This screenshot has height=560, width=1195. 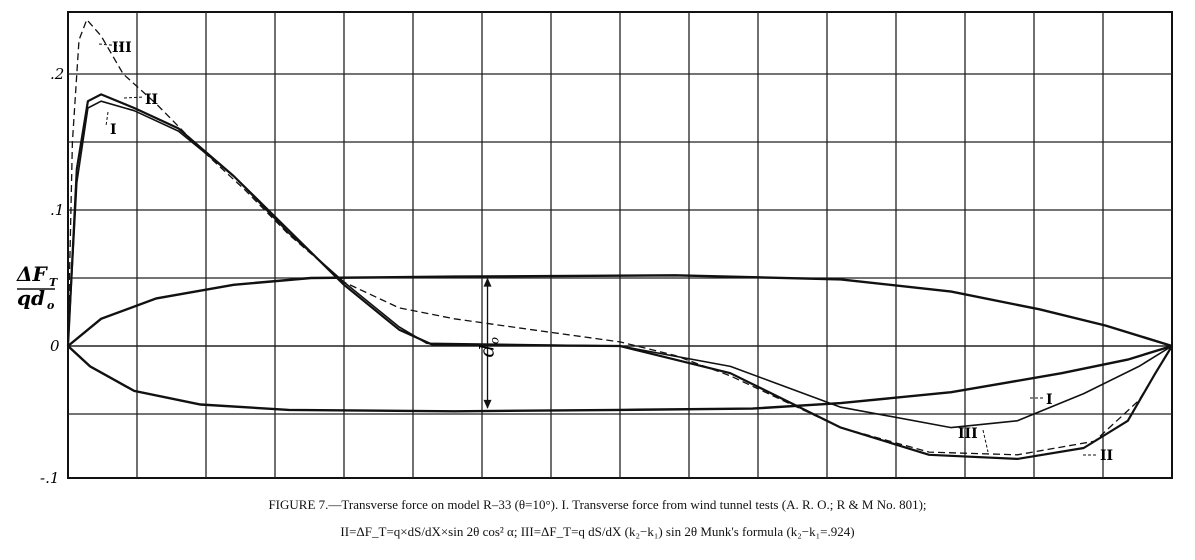 What do you see at coordinates (487, 282) in the screenshot?
I see `diameter-arrow-top` at bounding box center [487, 282].